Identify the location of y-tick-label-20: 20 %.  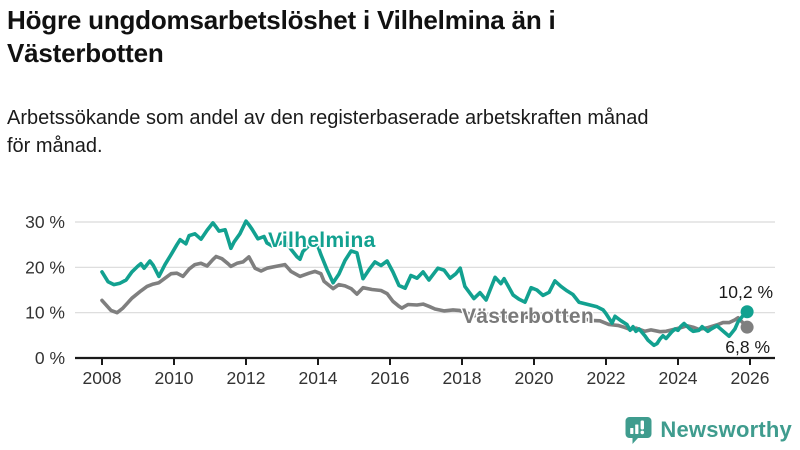
(45, 267).